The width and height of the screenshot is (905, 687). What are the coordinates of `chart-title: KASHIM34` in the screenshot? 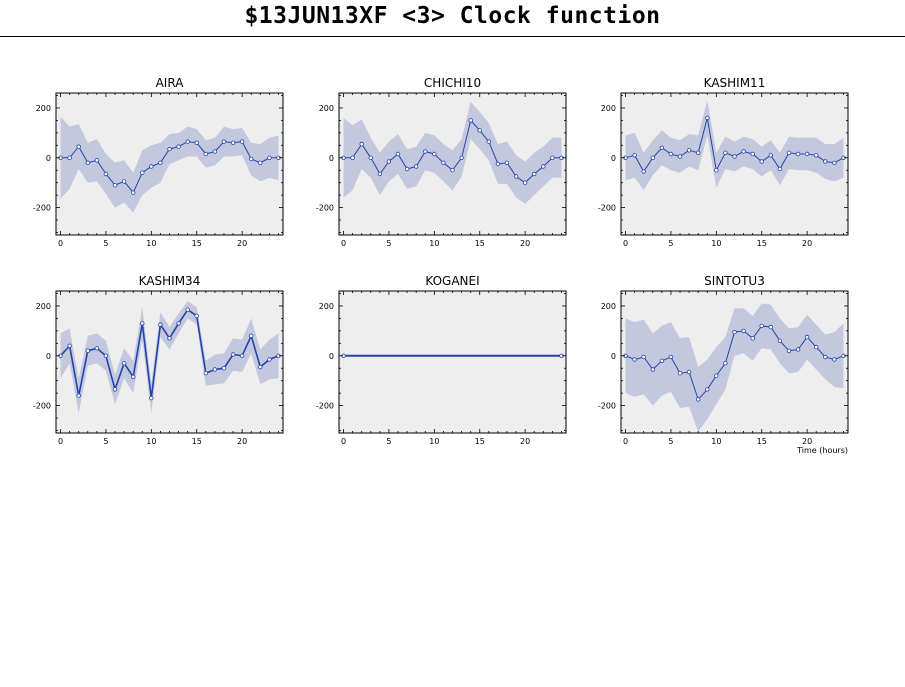 It's located at (170, 281).